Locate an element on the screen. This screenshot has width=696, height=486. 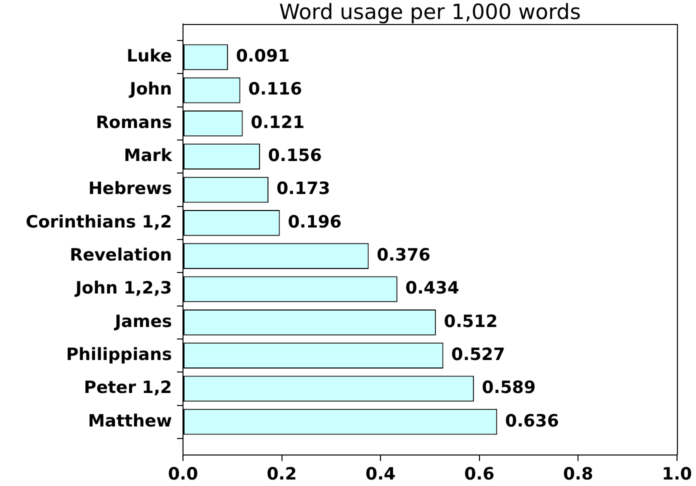
data-label: 0.636 is located at coordinates (532, 421).